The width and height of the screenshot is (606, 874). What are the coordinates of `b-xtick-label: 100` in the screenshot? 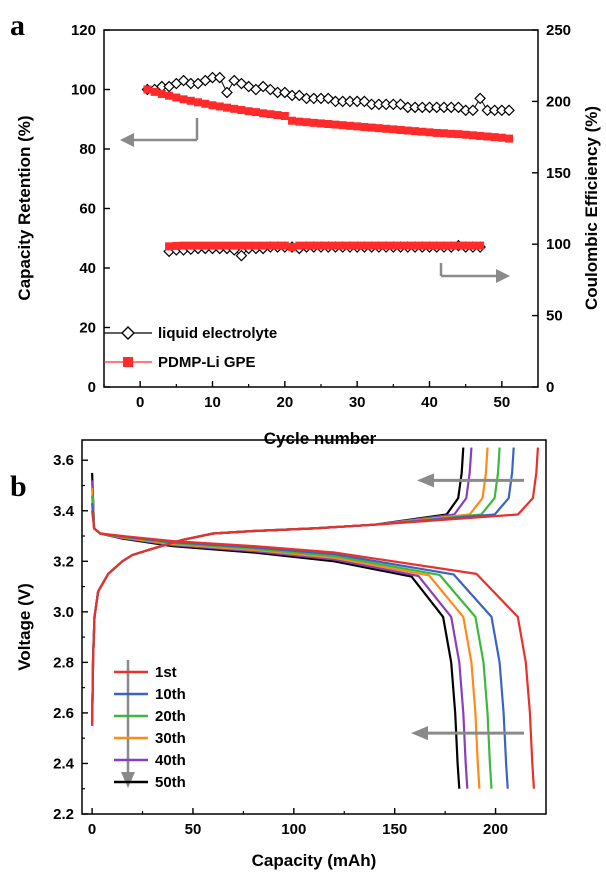 It's located at (293, 829).